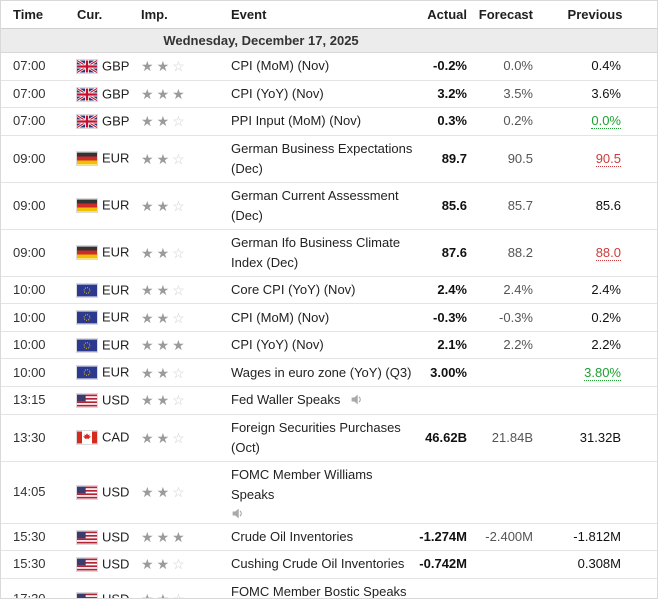 Image resolution: width=658 pixels, height=599 pixels. What do you see at coordinates (608, 252) in the screenshot?
I see `previous-value-text: 88.0` at bounding box center [608, 252].